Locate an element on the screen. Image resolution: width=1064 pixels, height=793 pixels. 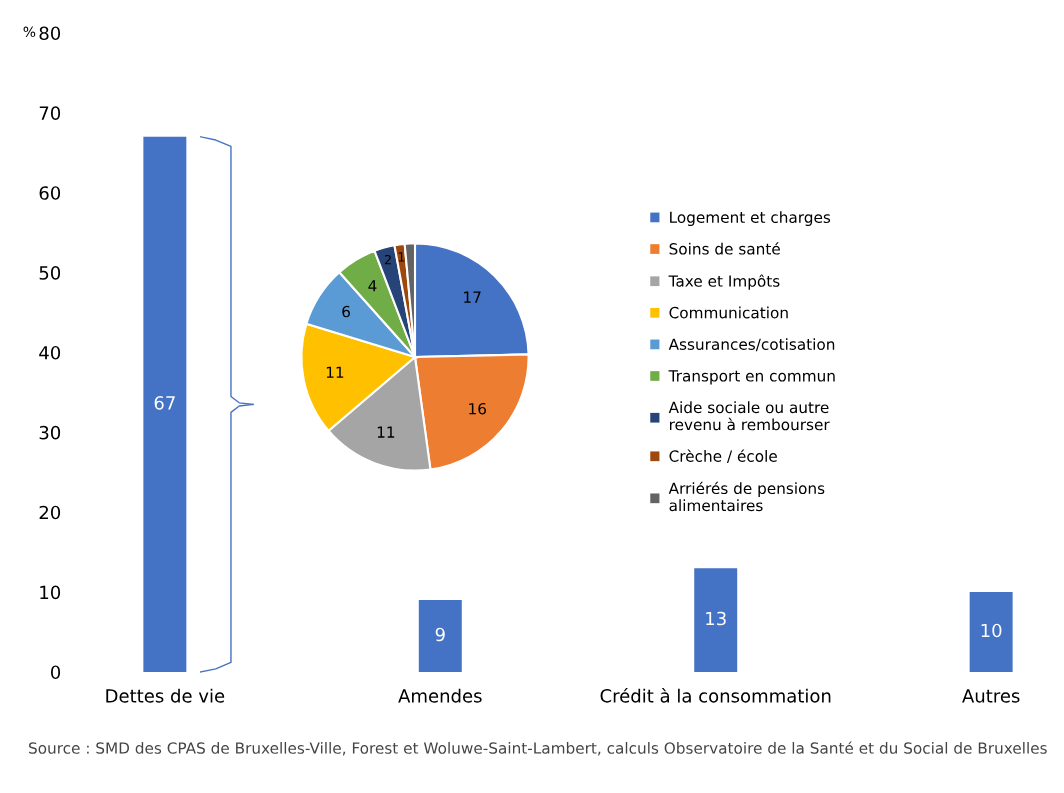
y-tick-label: 50 is located at coordinates (50, 273).